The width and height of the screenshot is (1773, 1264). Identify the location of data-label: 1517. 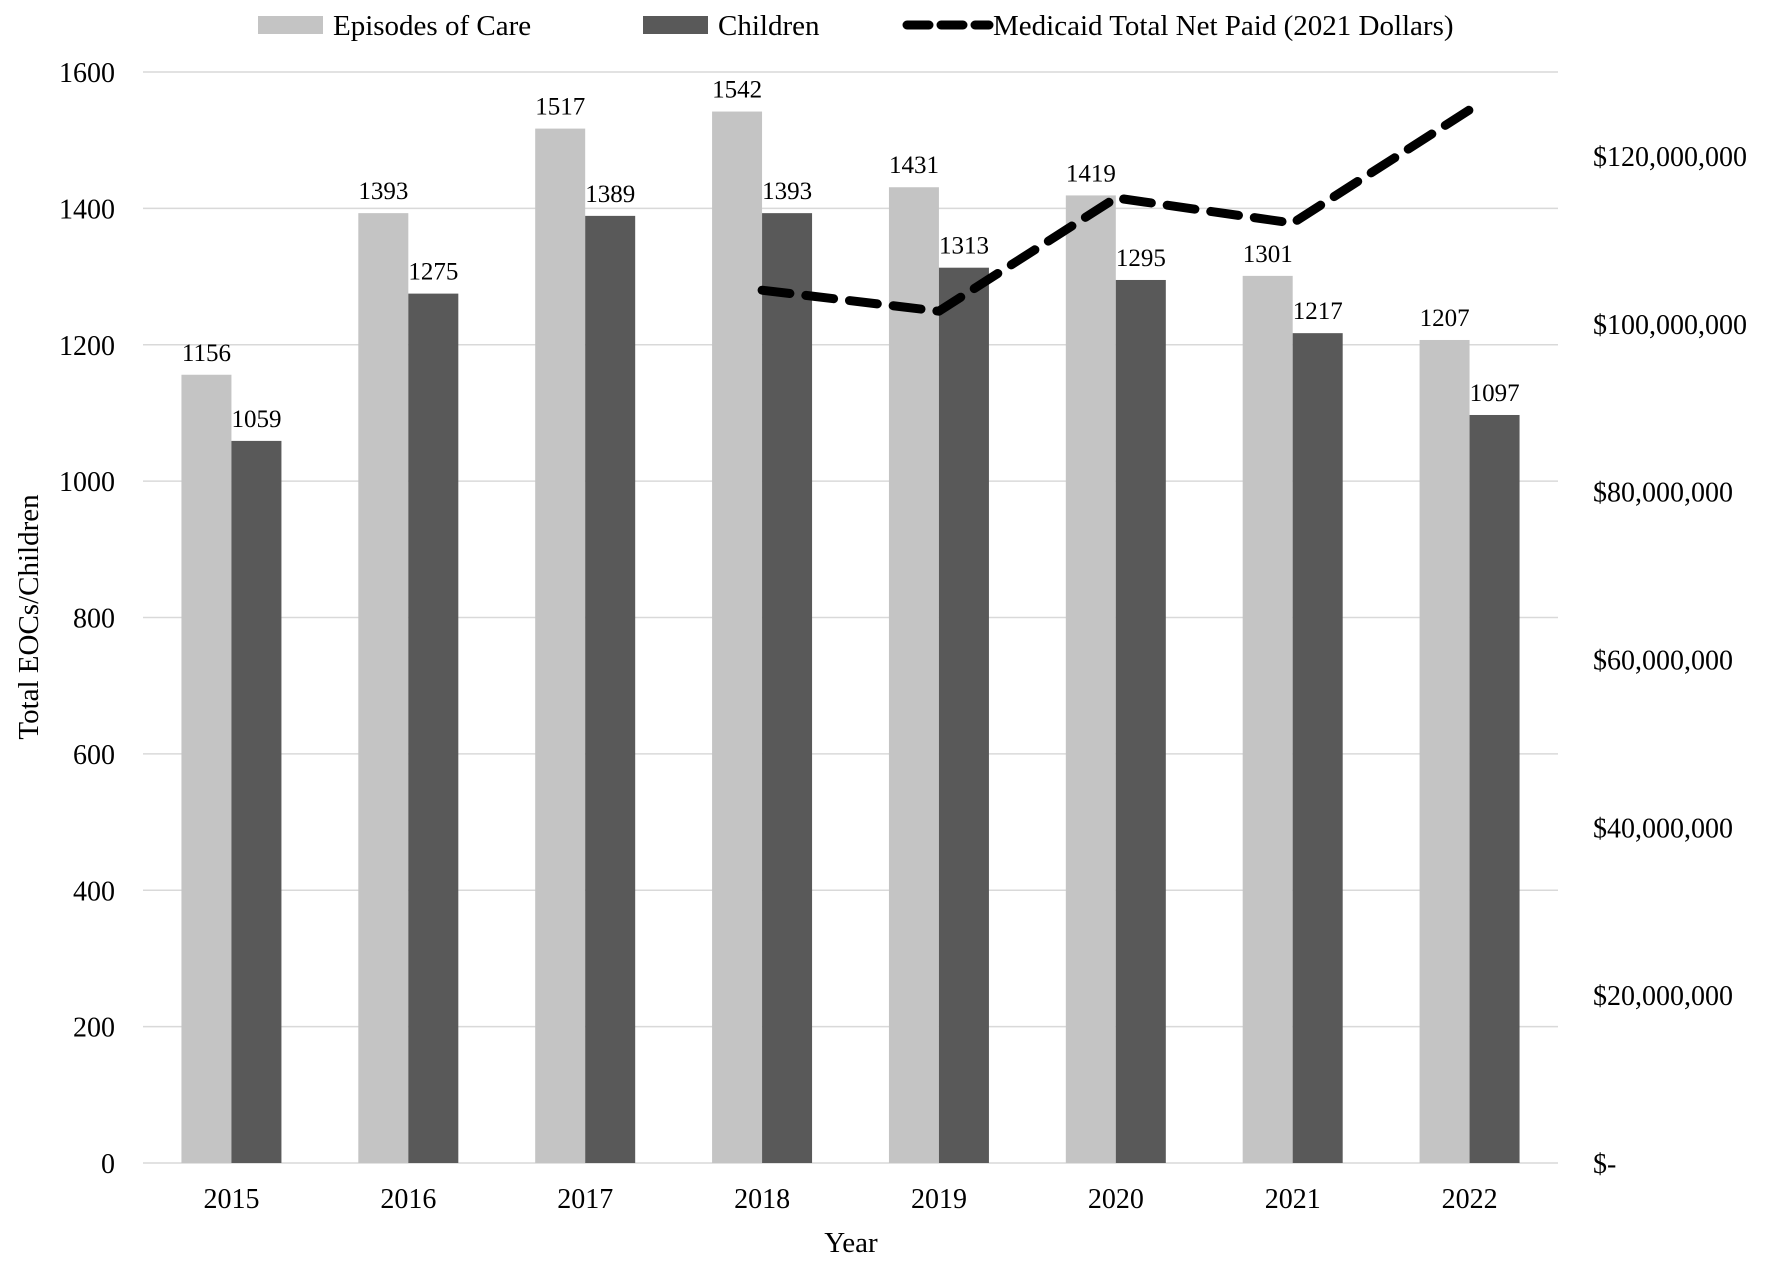
(560, 107).